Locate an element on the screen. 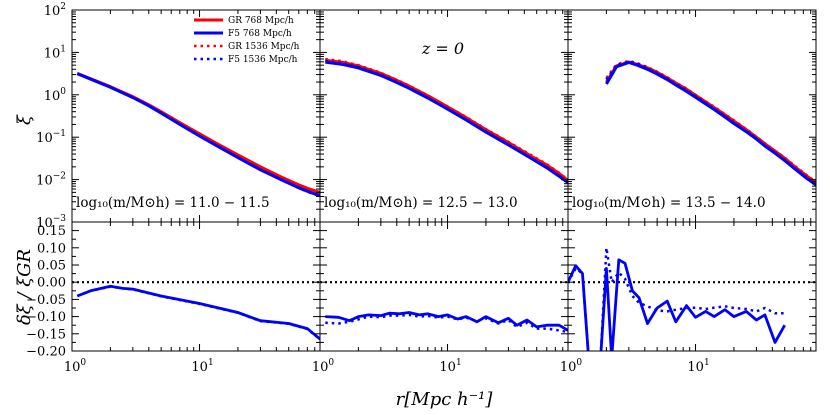 Image resolution: width=830 pixels, height=415 pixels. bottom-y-tick-label: −0.20 is located at coordinates (46, 352).